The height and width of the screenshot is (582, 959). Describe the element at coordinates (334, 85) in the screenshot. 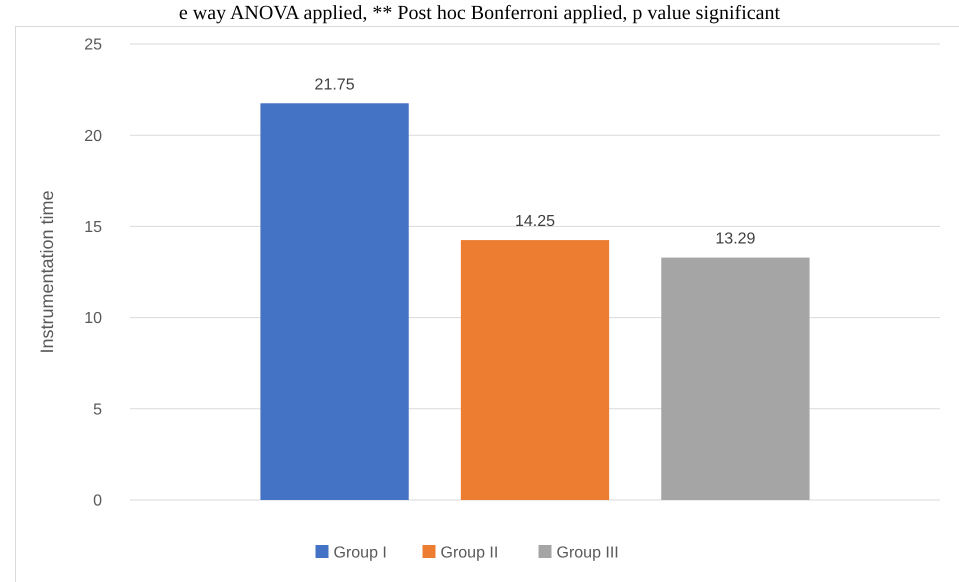

I see `data-label: 21.75` at that location.